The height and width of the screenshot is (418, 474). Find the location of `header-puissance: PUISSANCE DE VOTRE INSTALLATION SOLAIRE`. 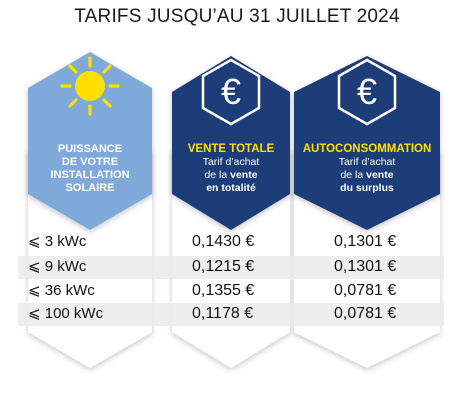

header-puissance: PUISSANCE DE VOTRE INSTALLATION SOLAIRE is located at coordinates (90, 169).